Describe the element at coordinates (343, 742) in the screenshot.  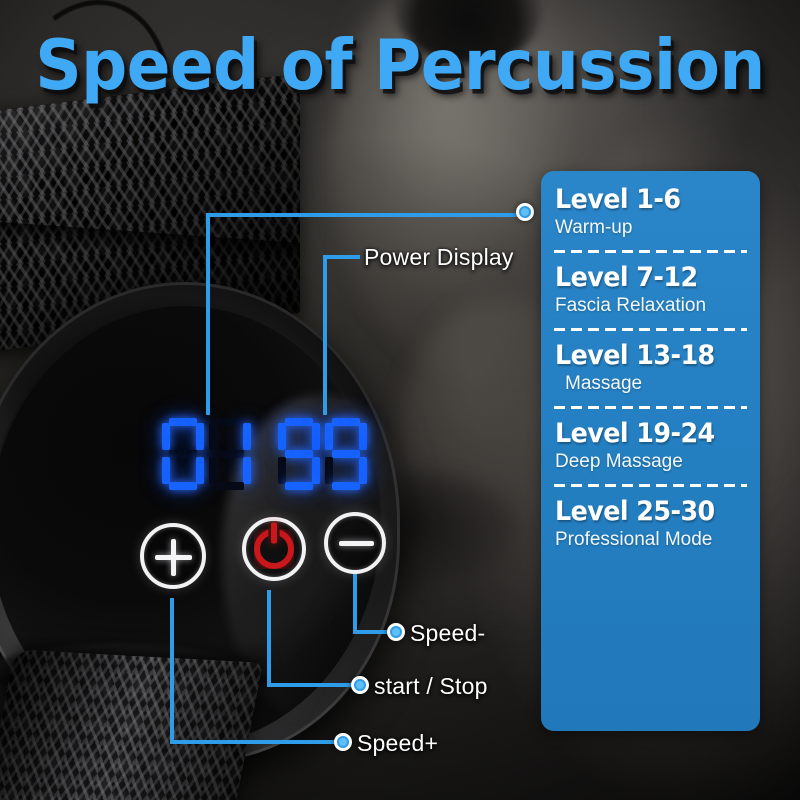
I see `callout-dot-speed-up` at that location.